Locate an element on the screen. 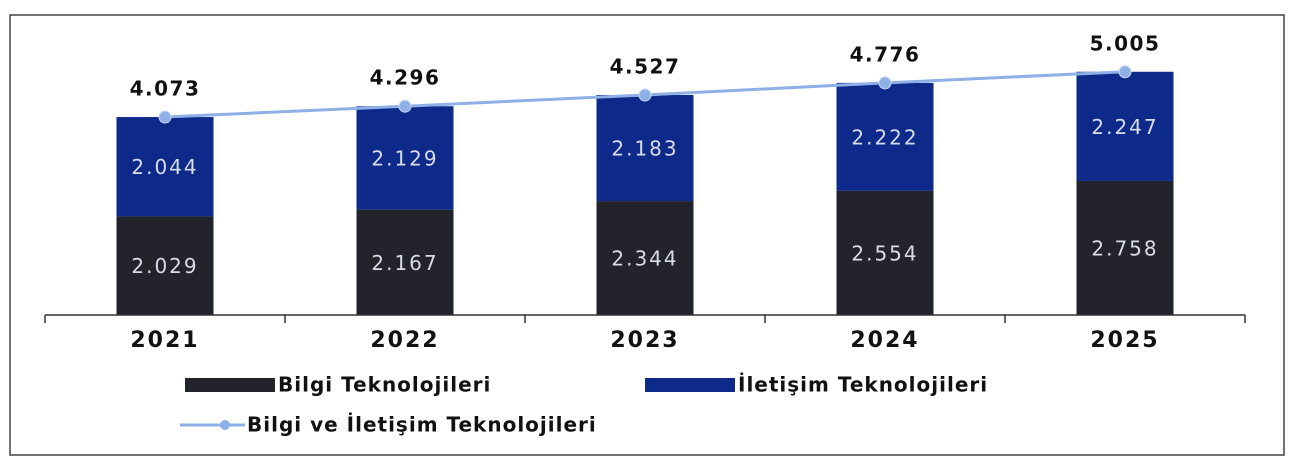 This screenshot has width=1301, height=459. bar-value-label: 2.222 is located at coordinates (884, 137).